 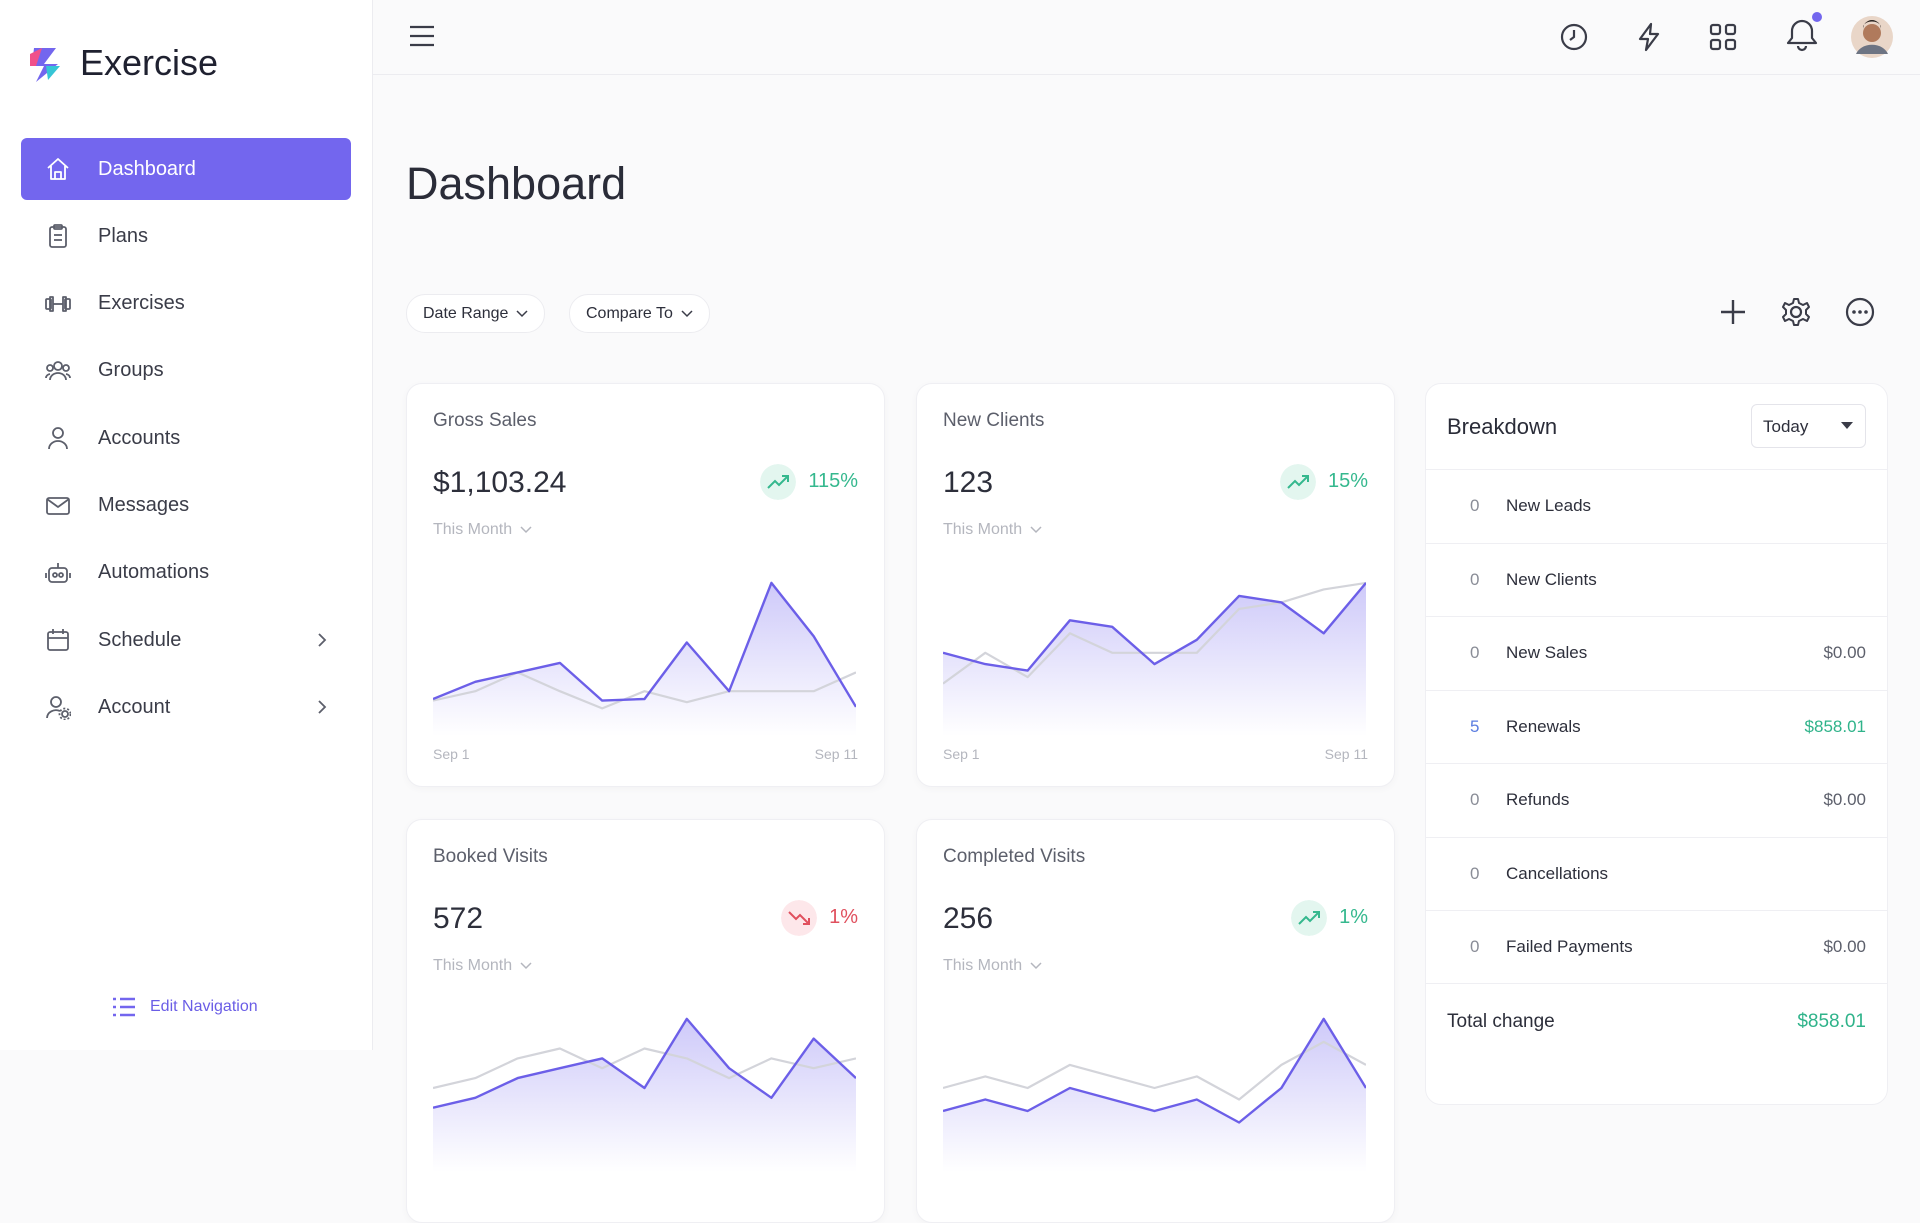 I want to click on metric-card: Booked Visits 572 1% This Month, so click(x=645, y=1021).